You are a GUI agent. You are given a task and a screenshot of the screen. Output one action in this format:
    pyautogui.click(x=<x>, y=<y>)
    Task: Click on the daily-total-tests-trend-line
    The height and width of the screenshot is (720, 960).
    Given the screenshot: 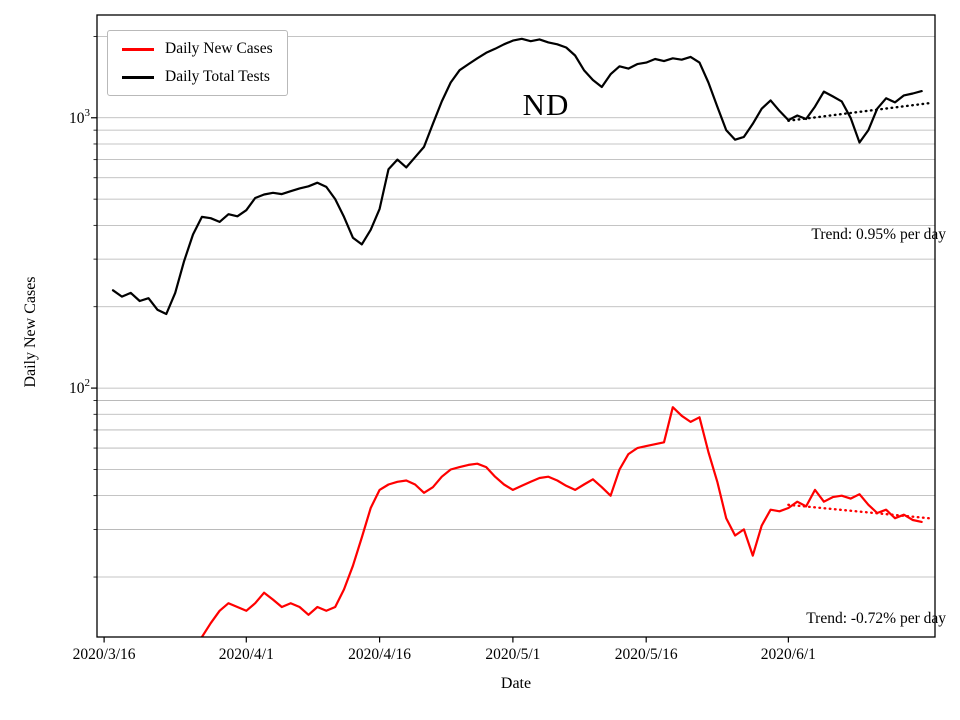 What is the action you would take?
    pyautogui.click(x=859, y=111)
    